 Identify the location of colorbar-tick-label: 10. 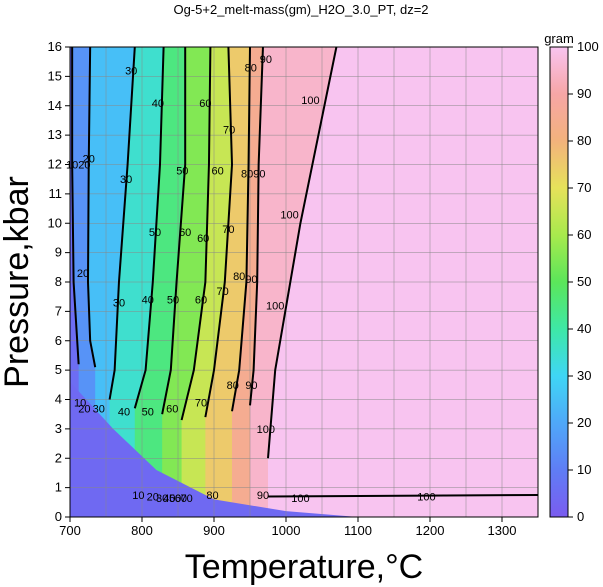
(584, 469).